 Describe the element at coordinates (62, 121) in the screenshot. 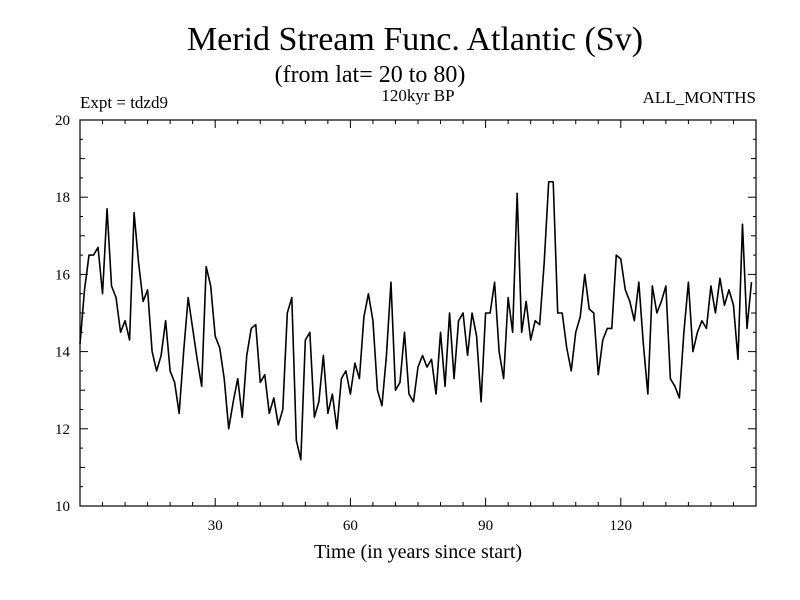

I see `y-tick-label: 20` at that location.